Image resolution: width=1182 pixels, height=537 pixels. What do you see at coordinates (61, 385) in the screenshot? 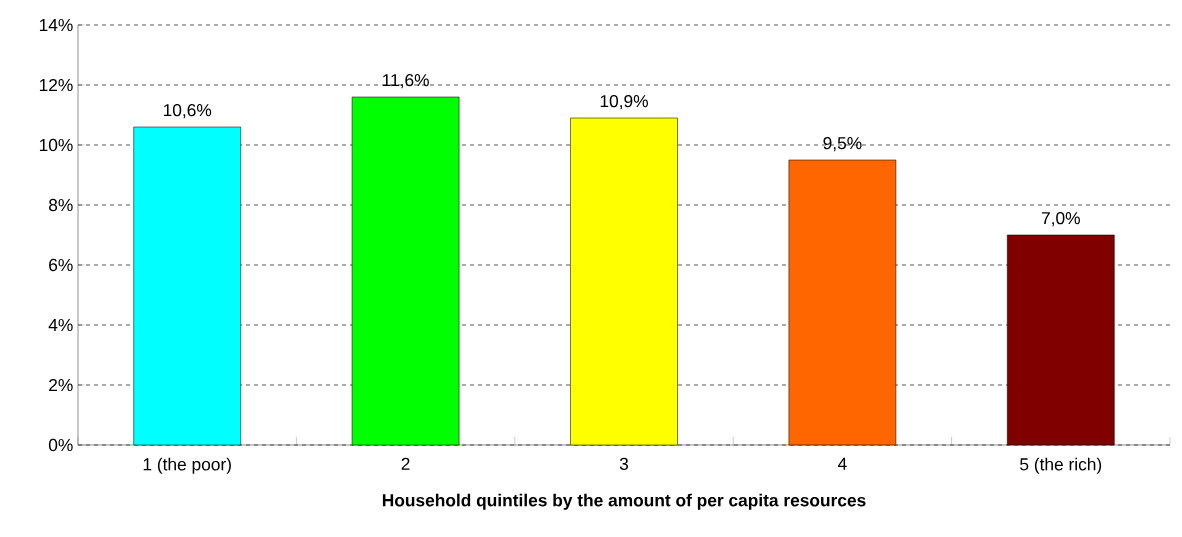
I see `y-tick-label: 2%` at bounding box center [61, 385].